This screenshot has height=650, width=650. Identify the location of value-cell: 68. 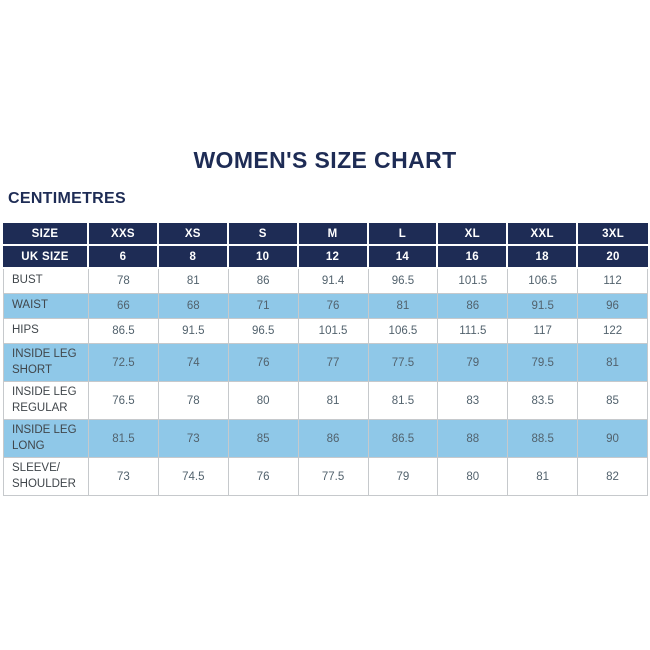
(193, 306).